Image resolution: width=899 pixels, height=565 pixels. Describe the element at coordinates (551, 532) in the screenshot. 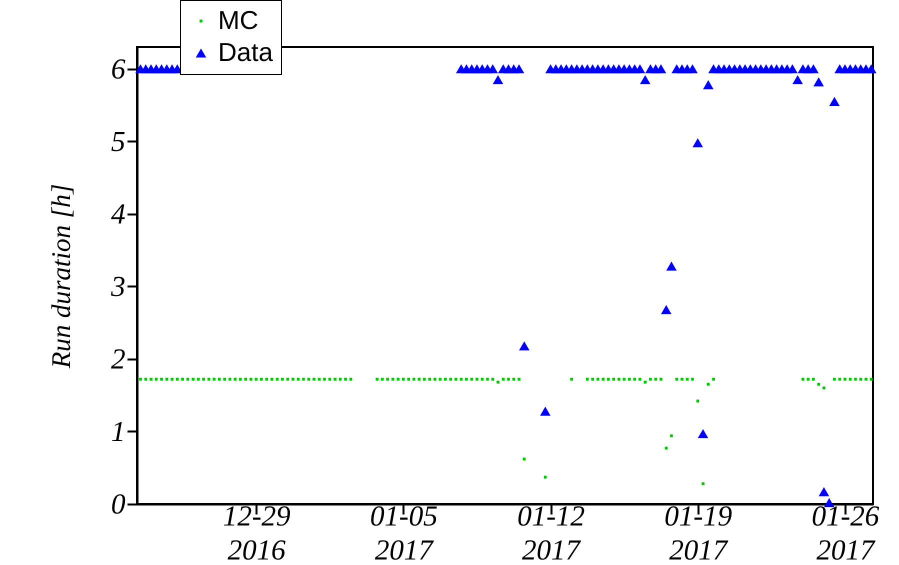

I see `x-tick-label: 01-12 2017` at that location.